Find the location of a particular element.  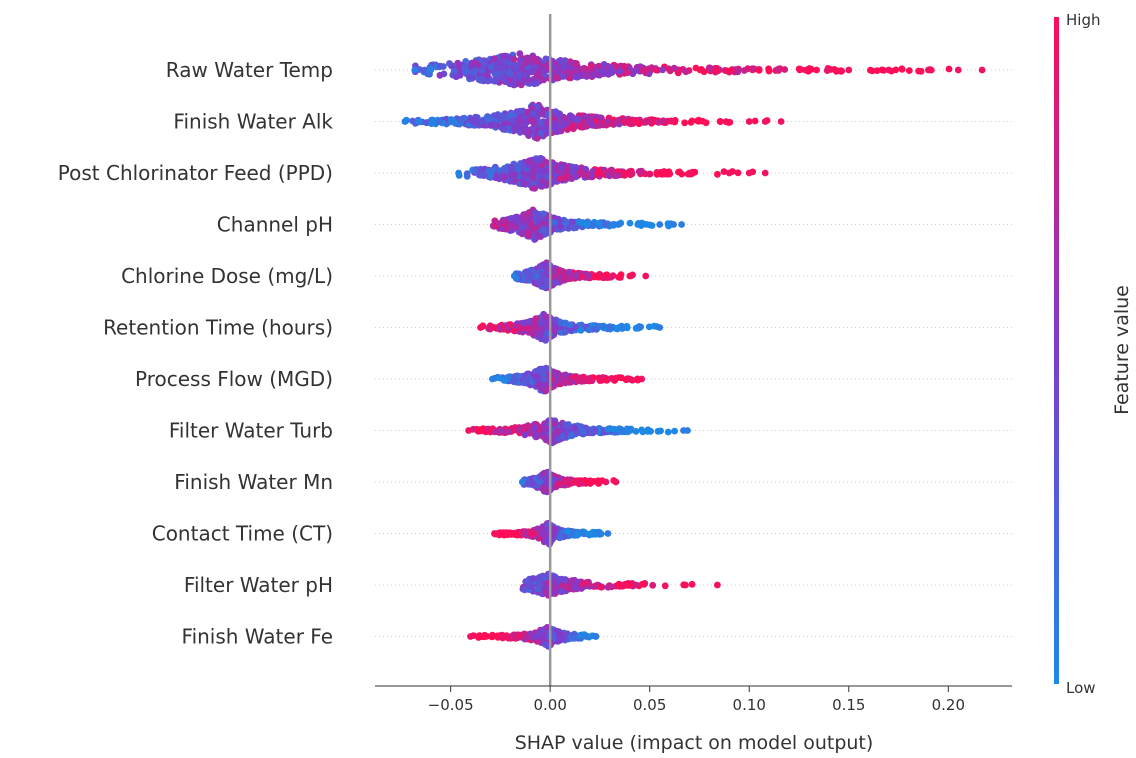

feature-label: Chlorine Dose (mg/L) is located at coordinates (227, 276).